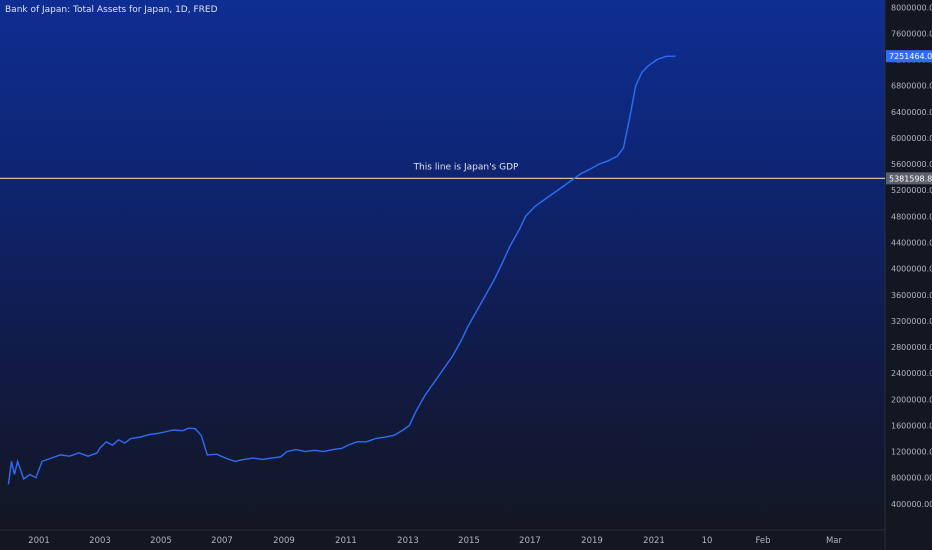 Image resolution: width=932 pixels, height=550 pixels. I want to click on x-tick-label: 2017, so click(530, 541).